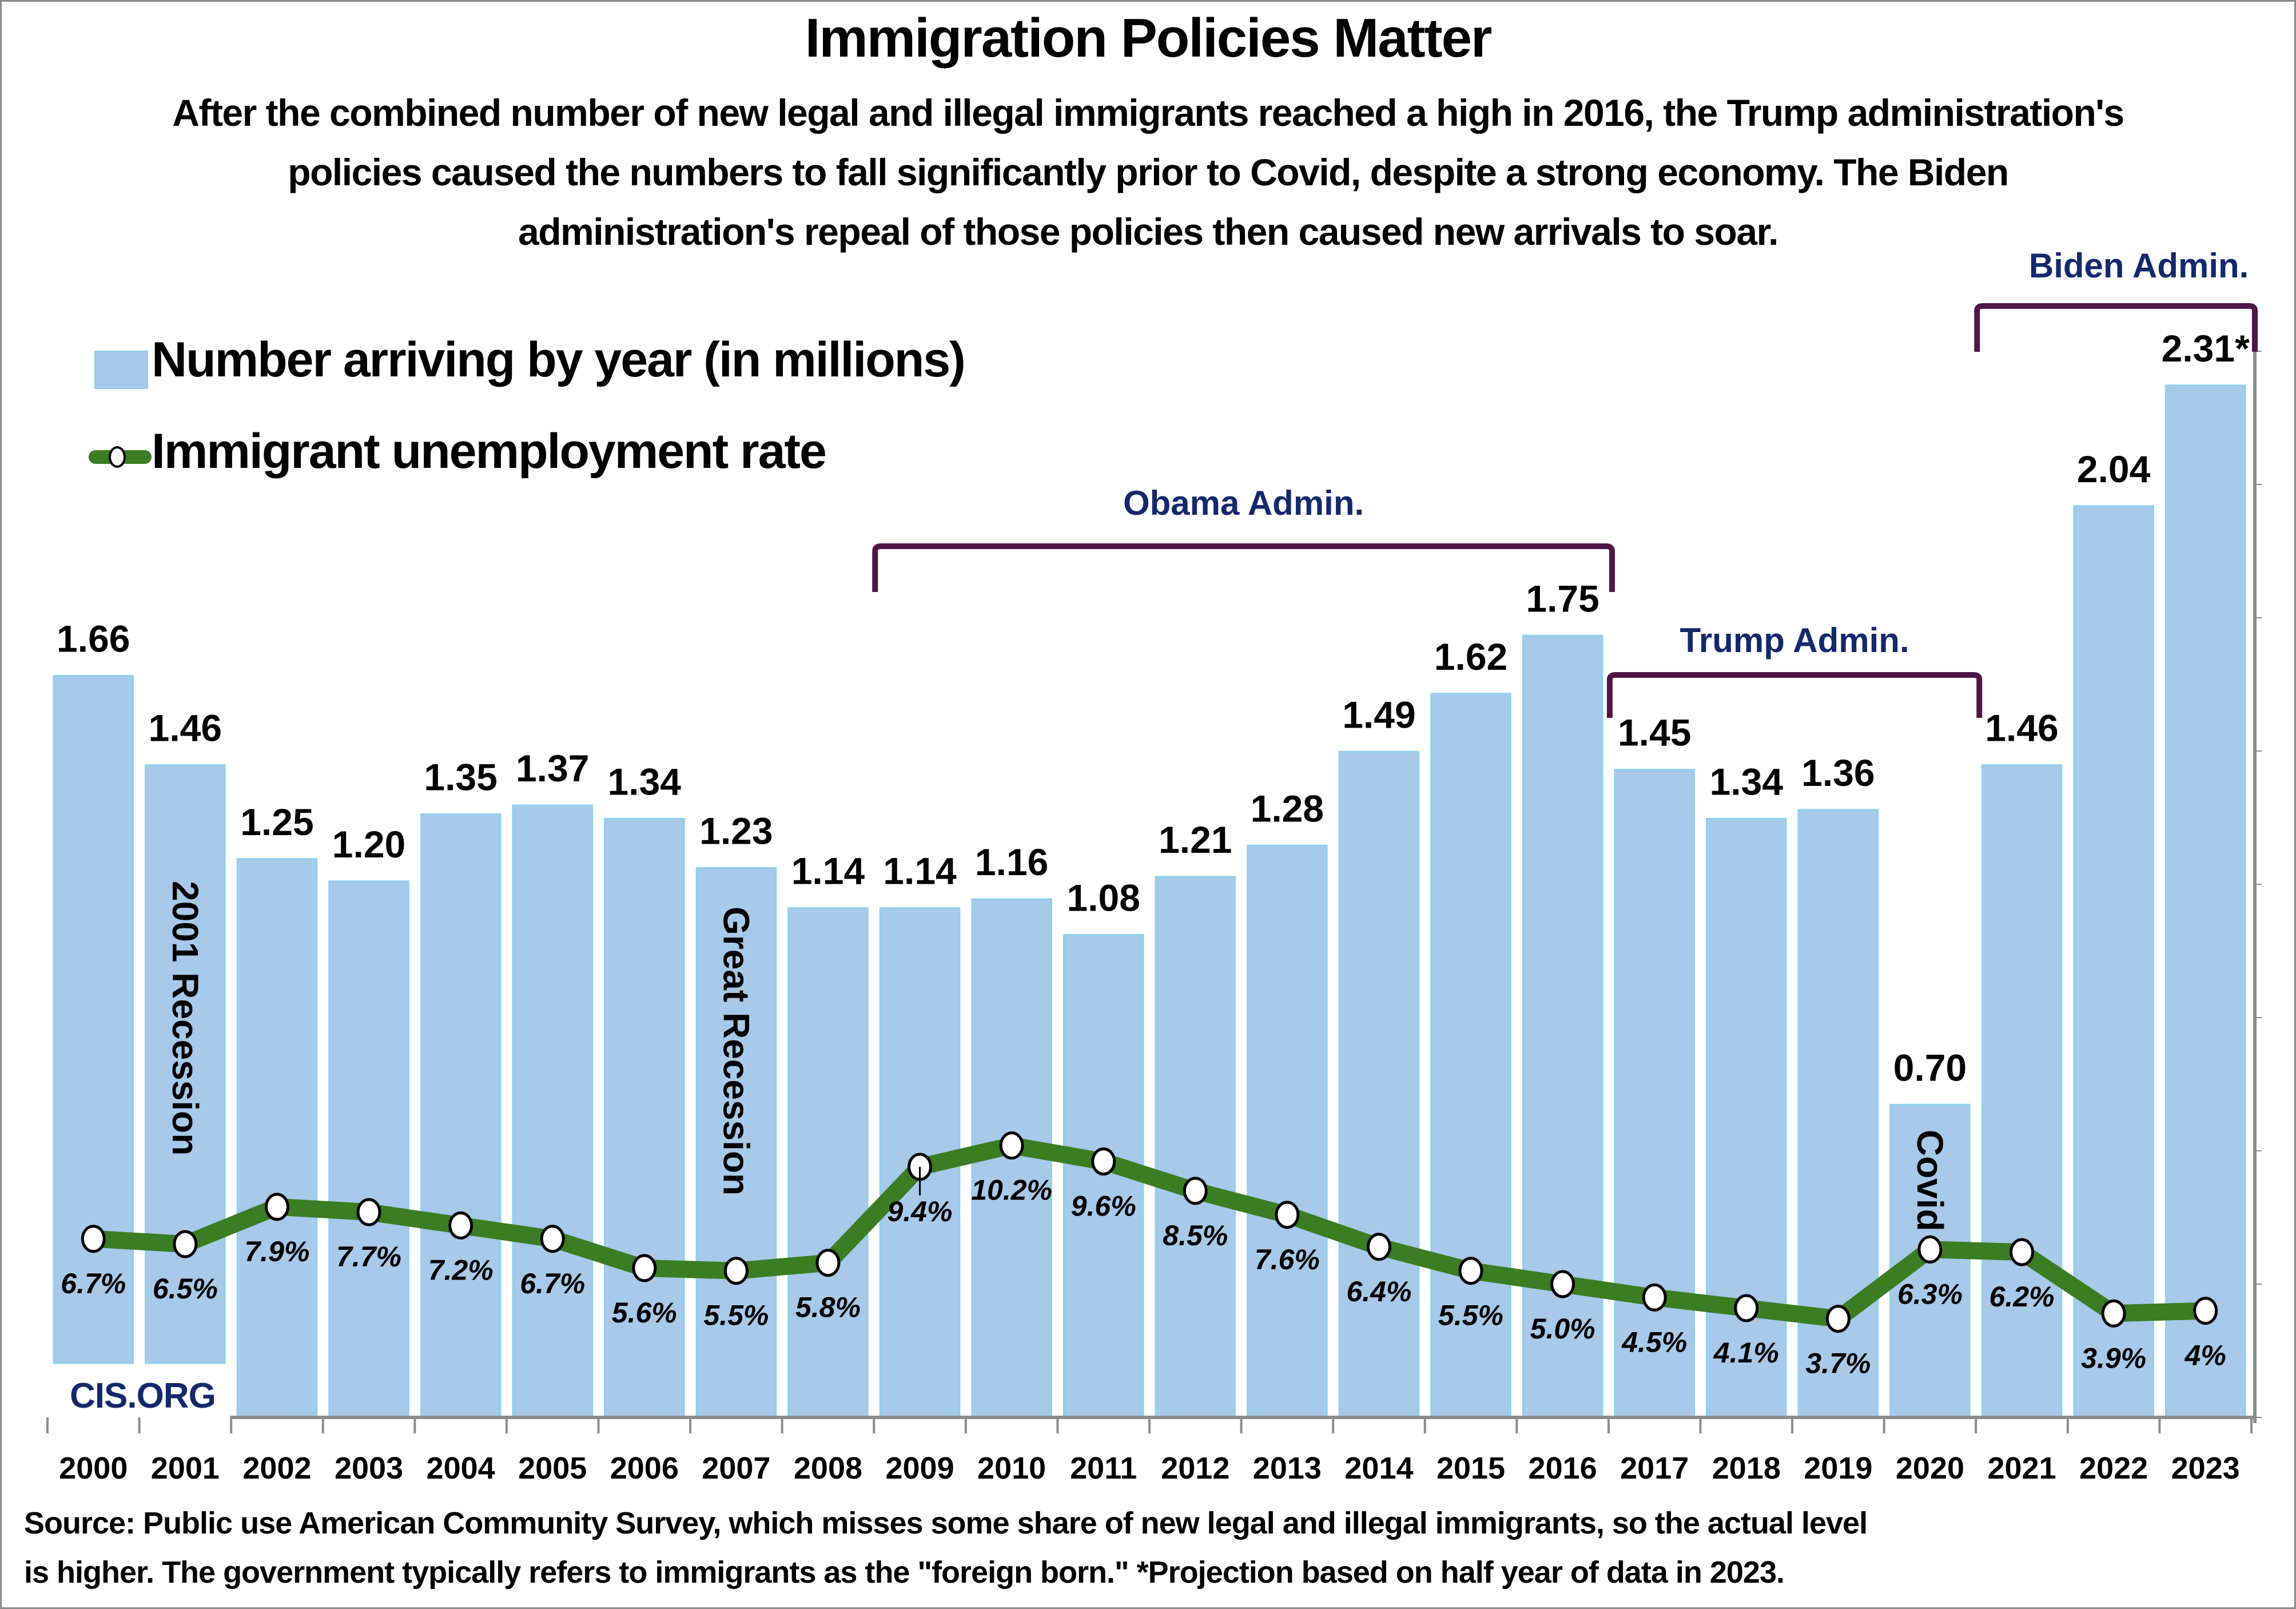 The image size is (2296, 1609). I want to click on admin-label-biden: Biden Admin., so click(2139, 266).